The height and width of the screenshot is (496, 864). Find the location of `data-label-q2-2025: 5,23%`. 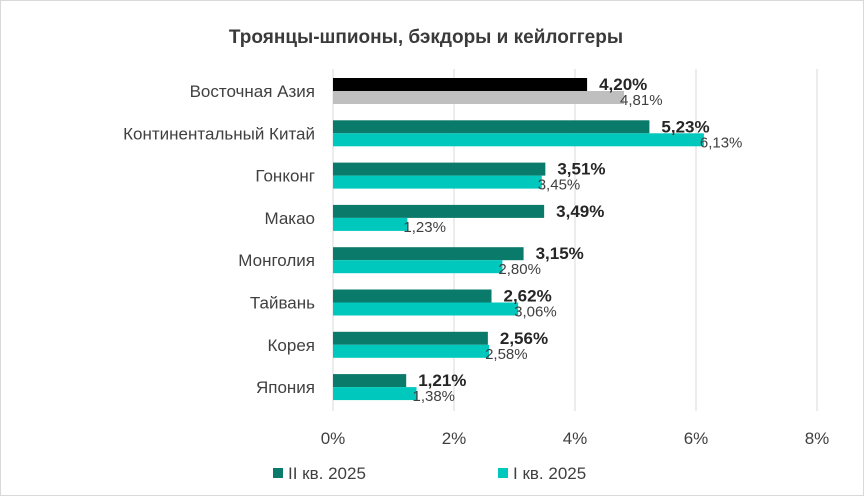

data-label-q2-2025: 5,23% is located at coordinates (685, 126).